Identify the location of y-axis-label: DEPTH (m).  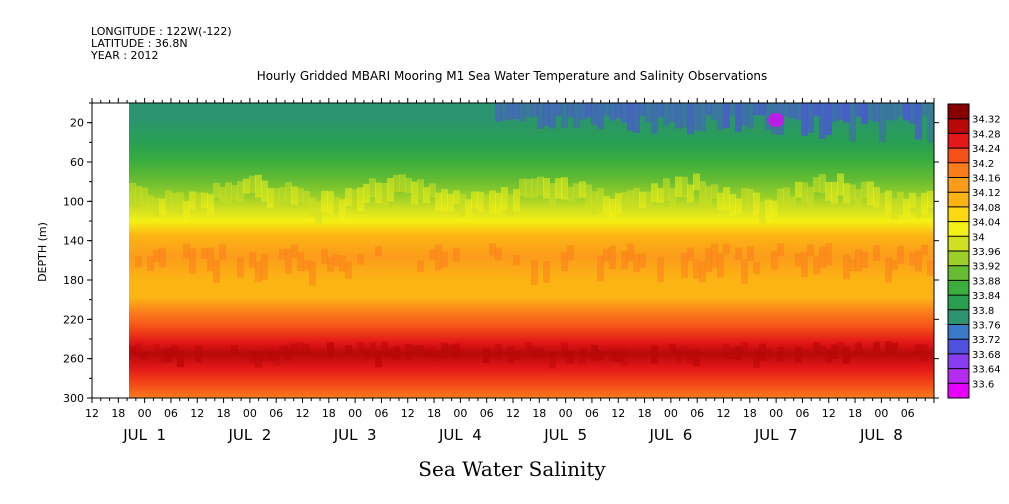
(42, 252).